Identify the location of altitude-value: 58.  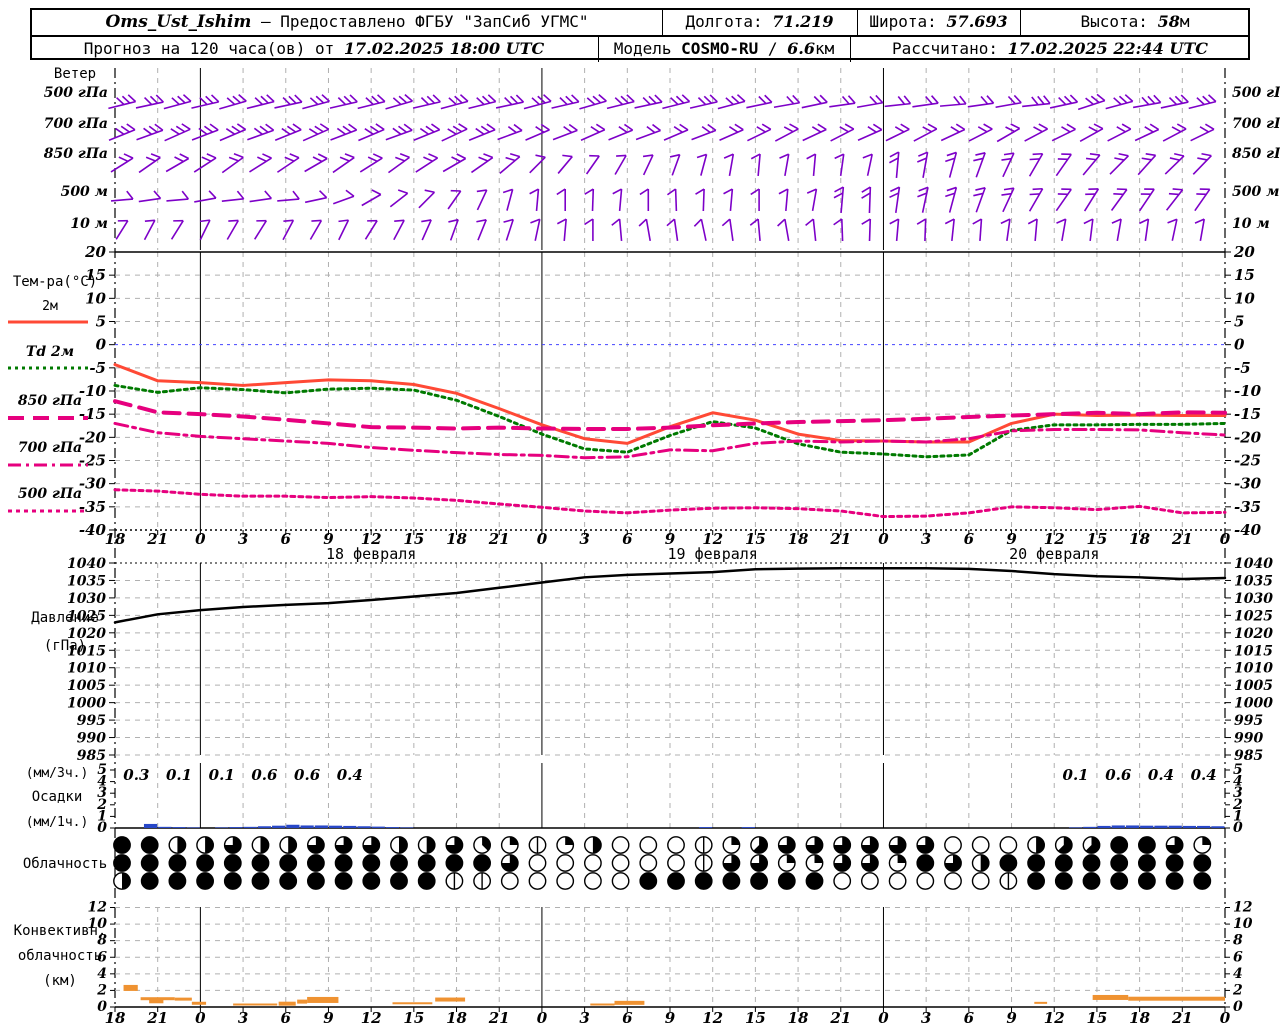
(1168, 21).